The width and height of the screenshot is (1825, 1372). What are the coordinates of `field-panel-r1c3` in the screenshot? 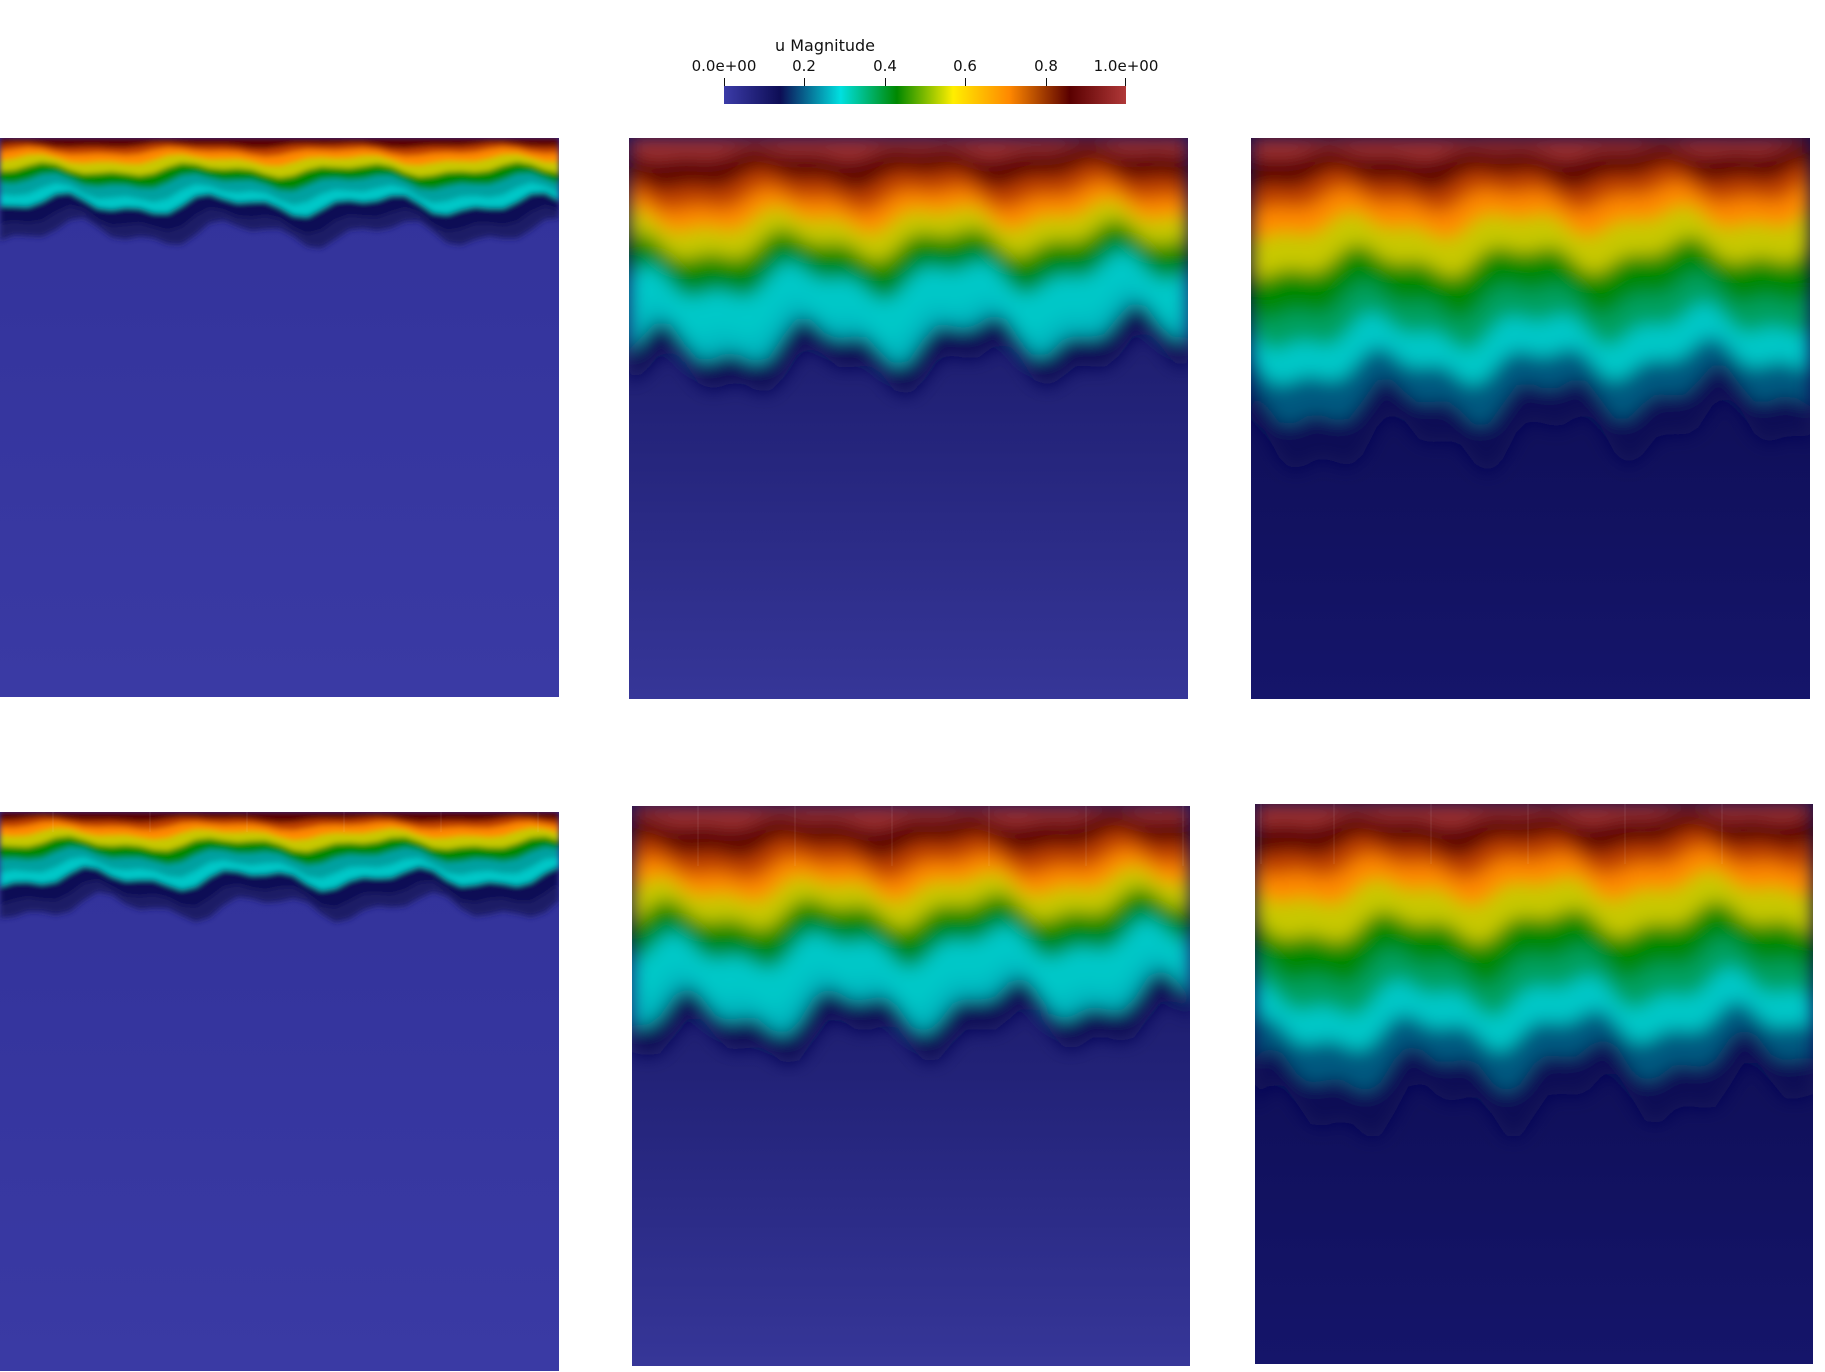 It's located at (1530, 418).